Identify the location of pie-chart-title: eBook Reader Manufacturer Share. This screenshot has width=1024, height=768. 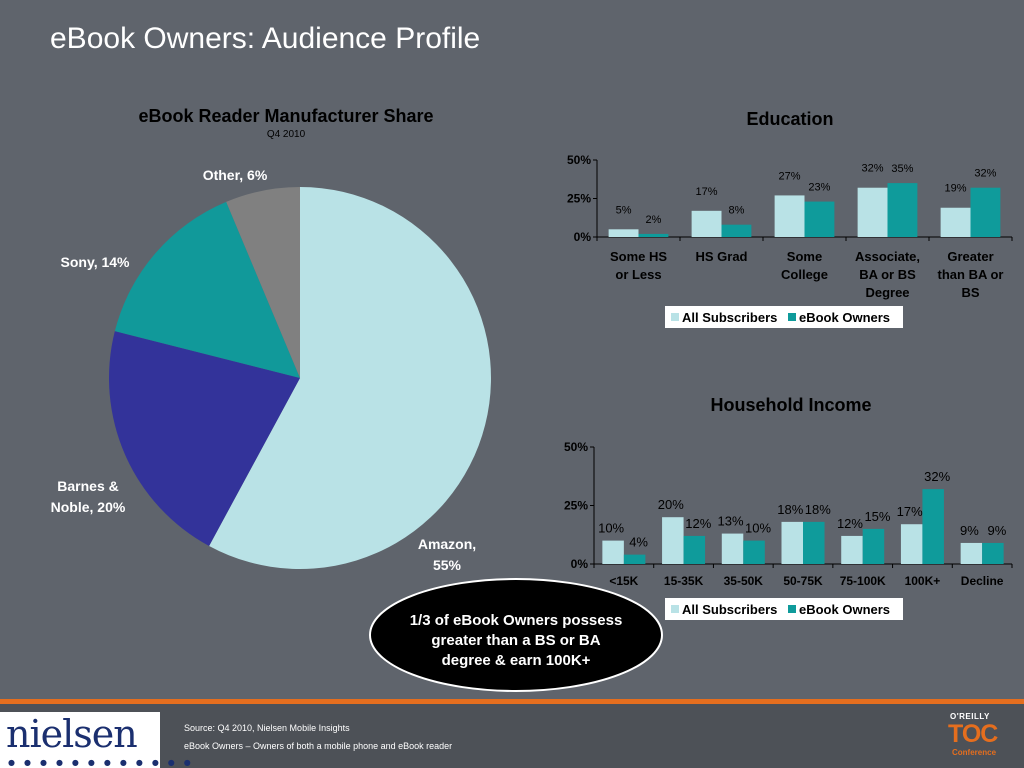
(285, 116).